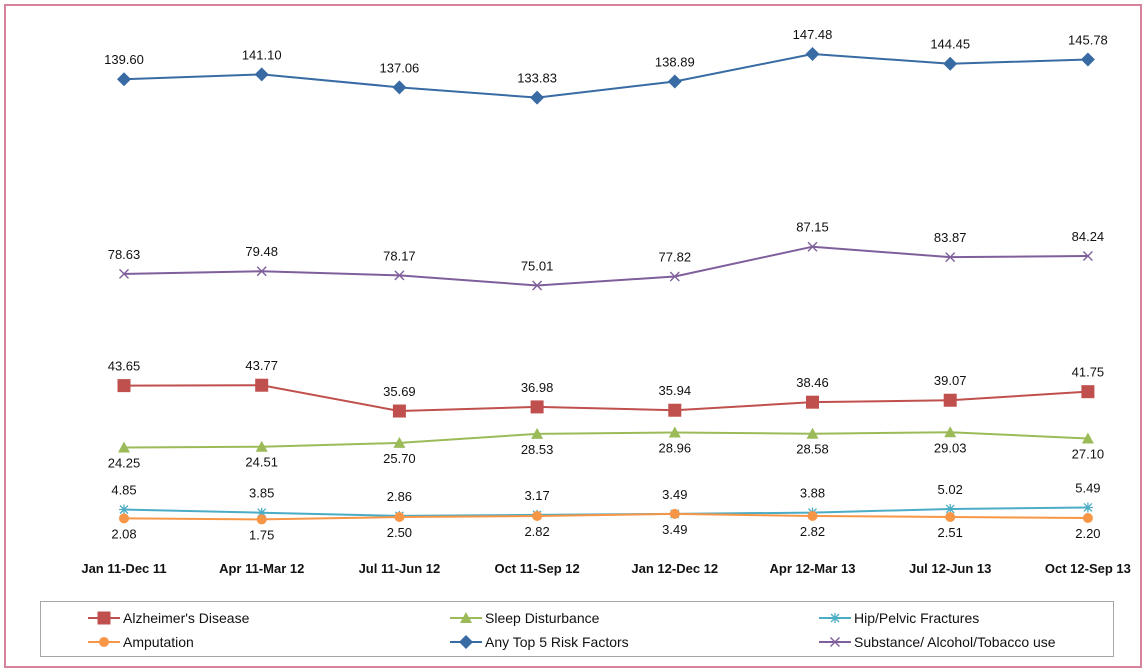 This screenshot has width=1146, height=672. What do you see at coordinates (186, 618) in the screenshot?
I see `legend-label: Alzheimer's Disease` at bounding box center [186, 618].